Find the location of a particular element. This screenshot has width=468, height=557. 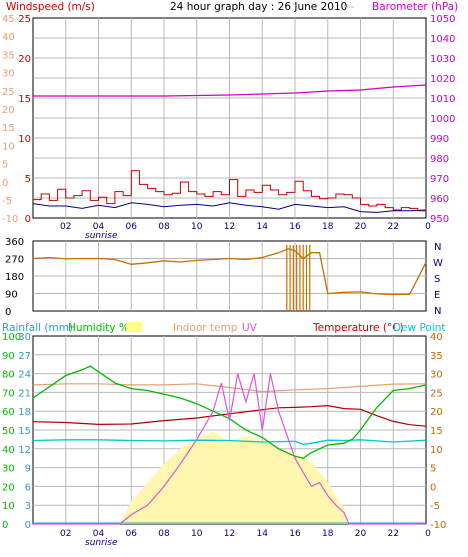

barometer-tick: 1020 is located at coordinates (442, 79).